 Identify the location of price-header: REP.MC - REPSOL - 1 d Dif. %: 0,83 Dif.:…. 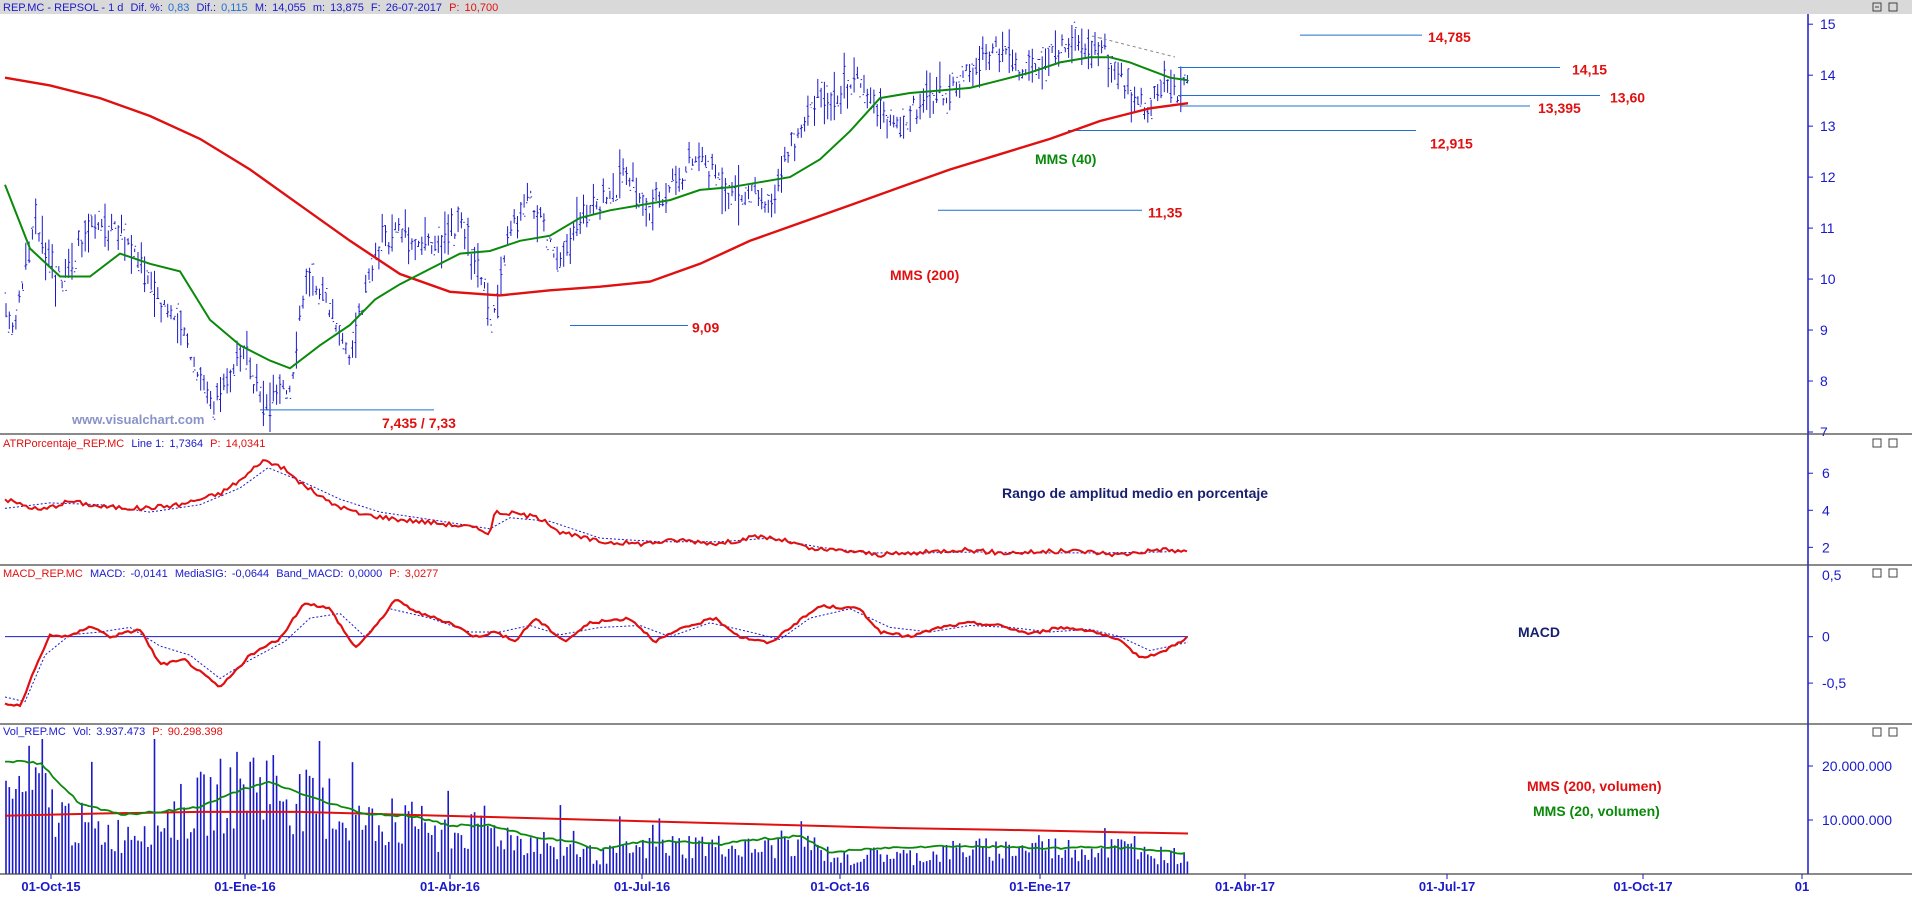
(250, 8).